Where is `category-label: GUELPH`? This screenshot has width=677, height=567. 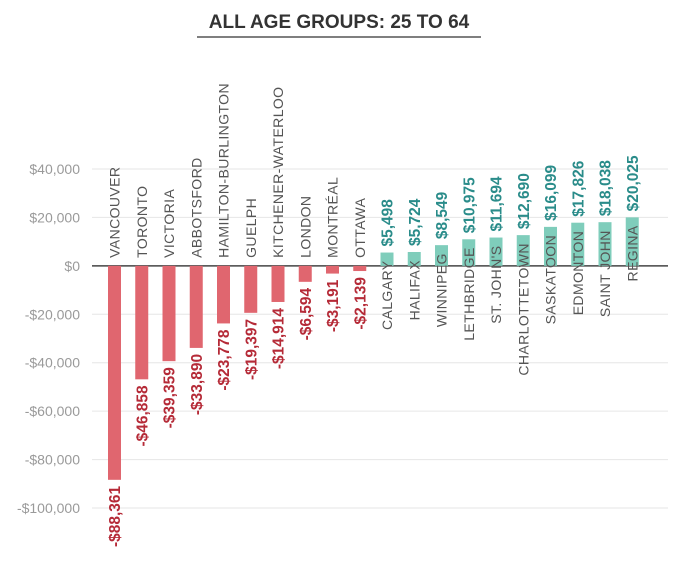
category-label: GUELPH is located at coordinates (251, 228).